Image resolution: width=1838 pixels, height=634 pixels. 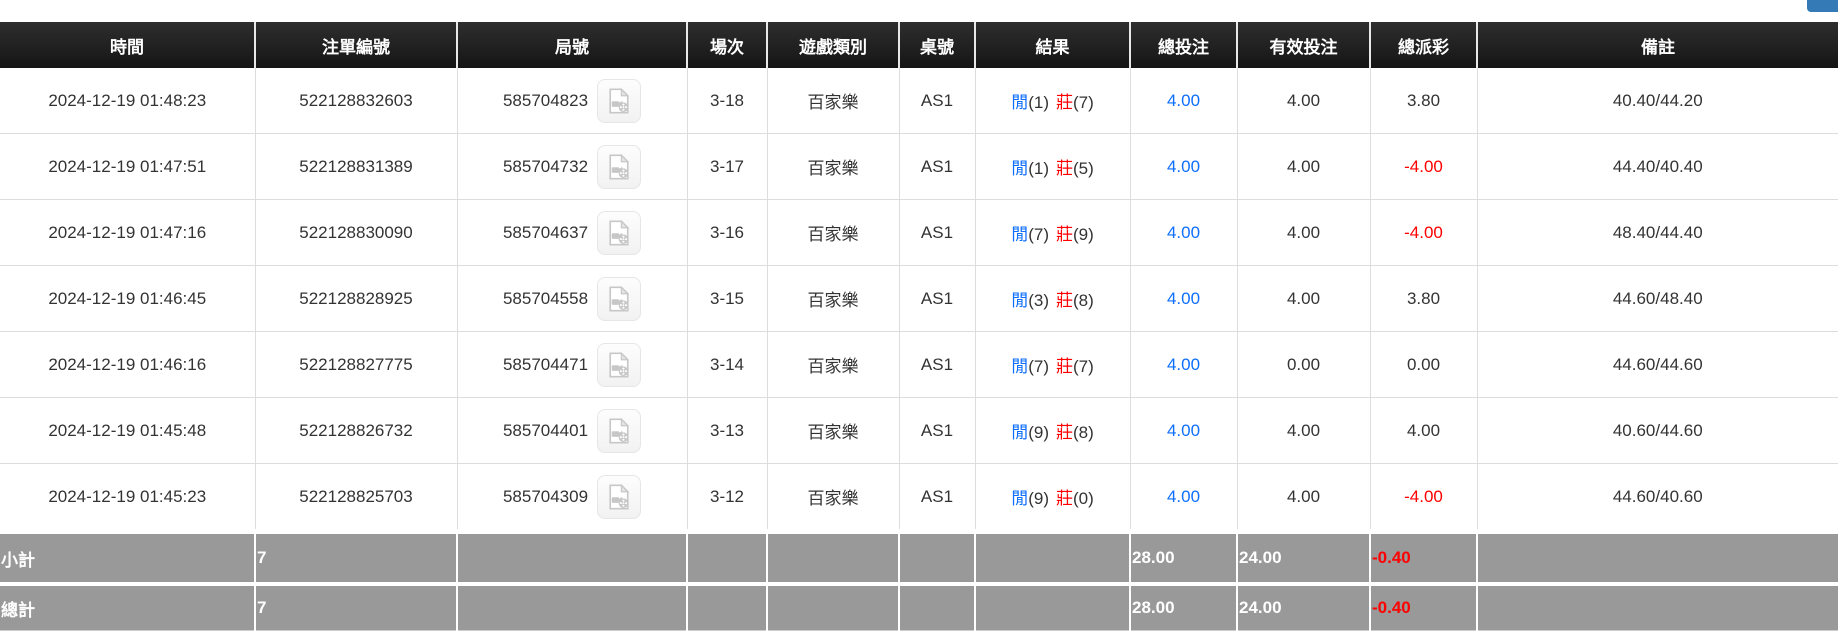 What do you see at coordinates (545, 364) in the screenshot?
I see `round-number: 585704471` at bounding box center [545, 364].